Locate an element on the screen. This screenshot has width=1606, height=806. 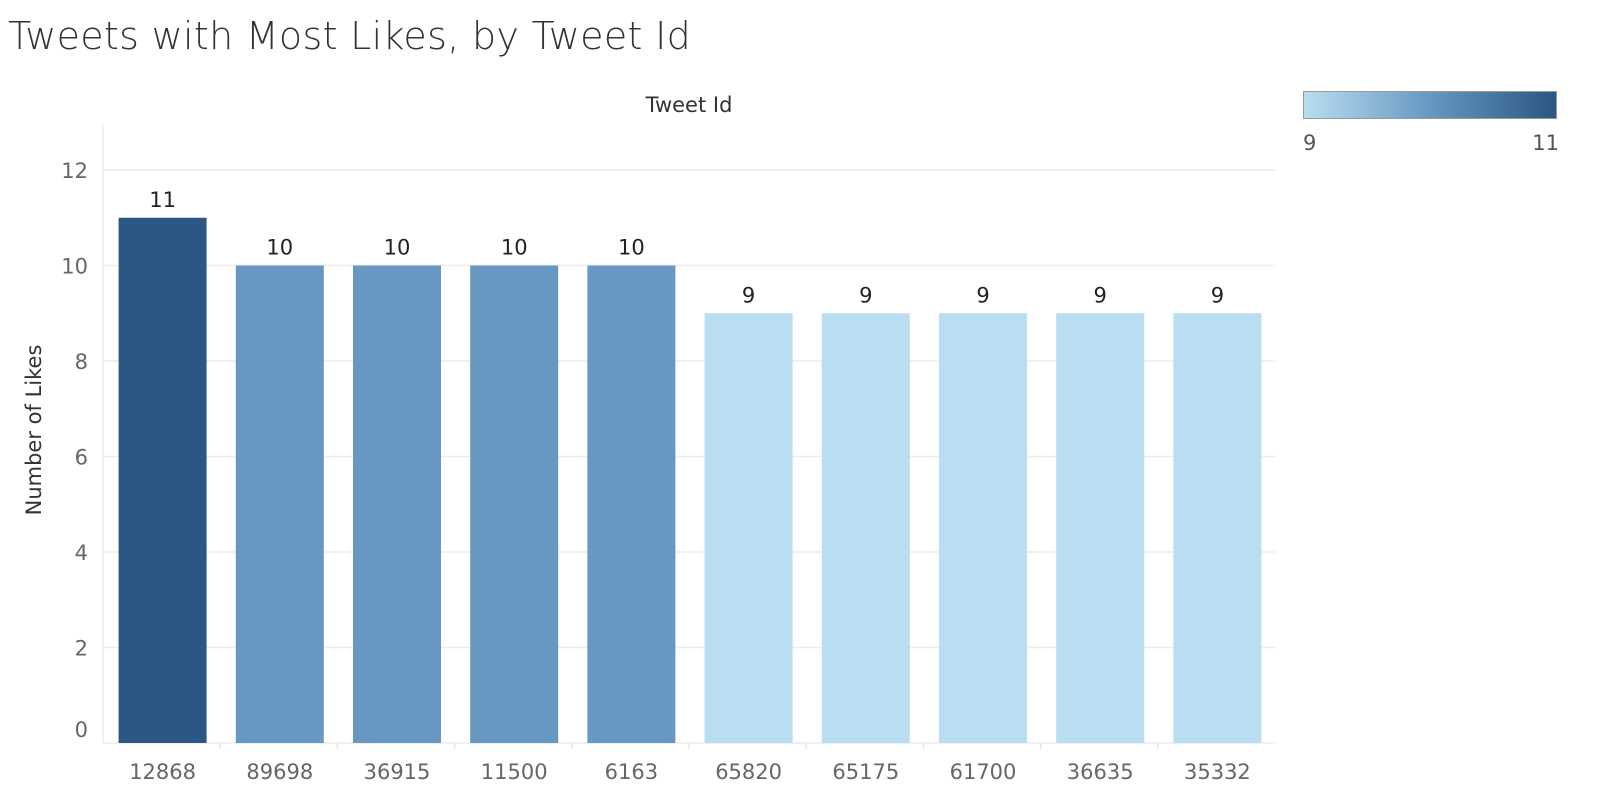
x-tick-label: 61700 is located at coordinates (983, 772).